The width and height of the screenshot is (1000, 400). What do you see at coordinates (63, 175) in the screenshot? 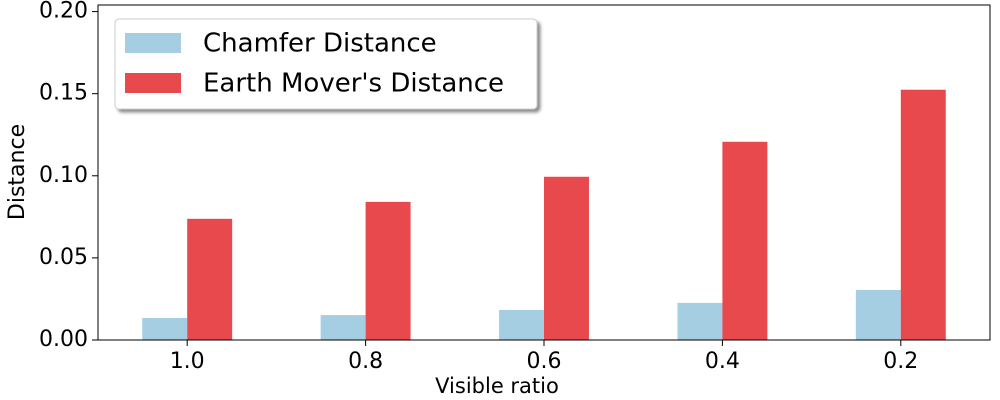
I see `y-tick-label: 0.10` at bounding box center [63, 175].